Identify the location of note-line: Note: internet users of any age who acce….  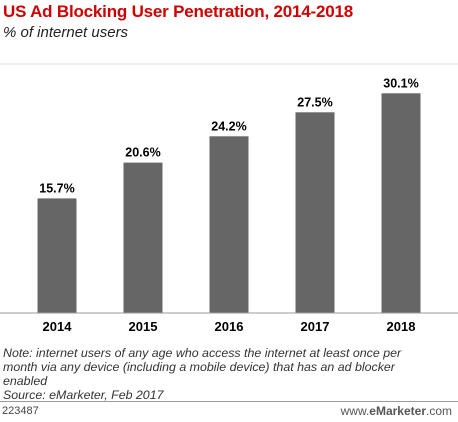
(202, 353).